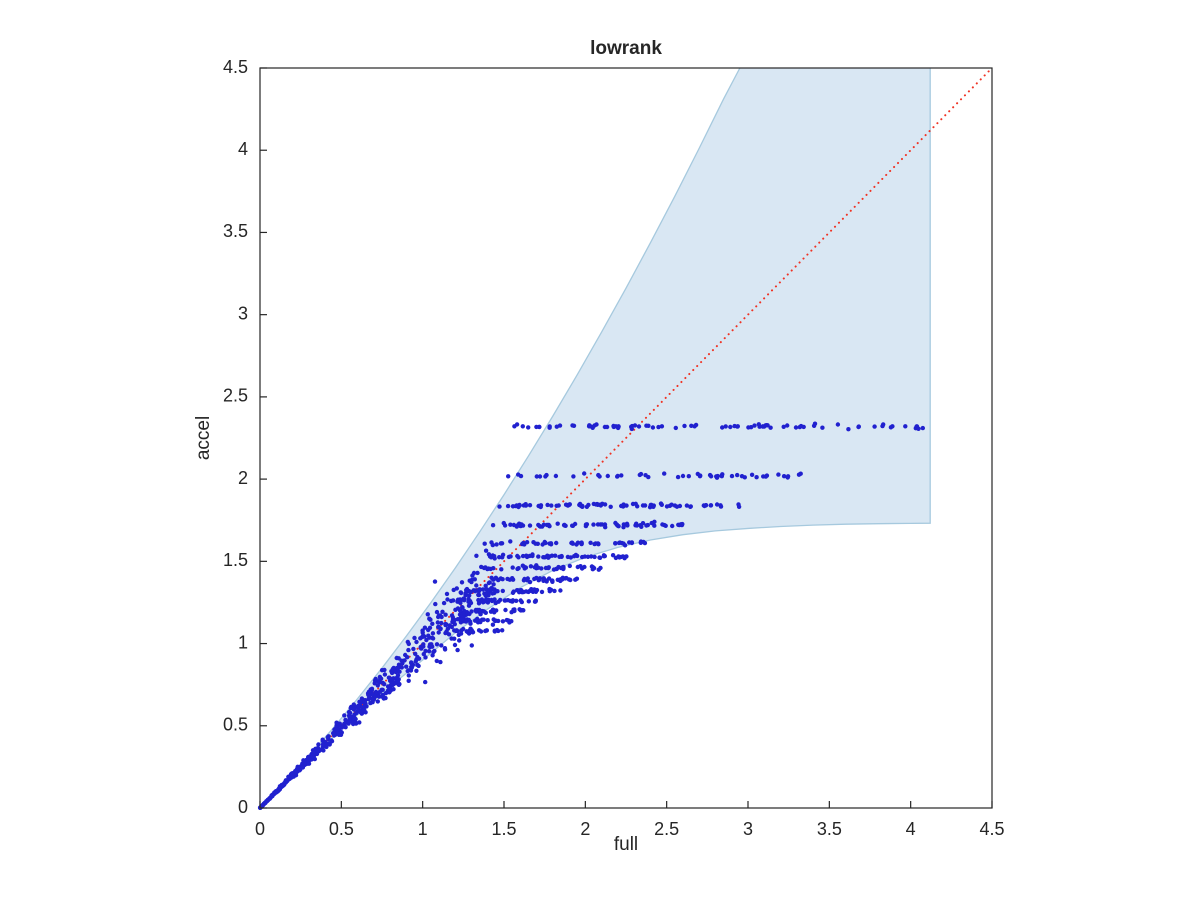 The height and width of the screenshot is (900, 1200). What do you see at coordinates (341, 829) in the screenshot?
I see `x-tick-label: 0.5` at bounding box center [341, 829].